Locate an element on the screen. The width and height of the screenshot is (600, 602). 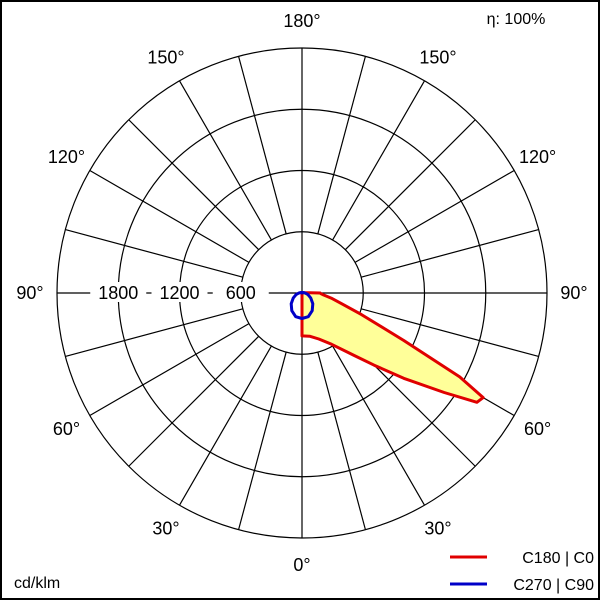
radial-tick-label: 1800 is located at coordinates (118, 293).